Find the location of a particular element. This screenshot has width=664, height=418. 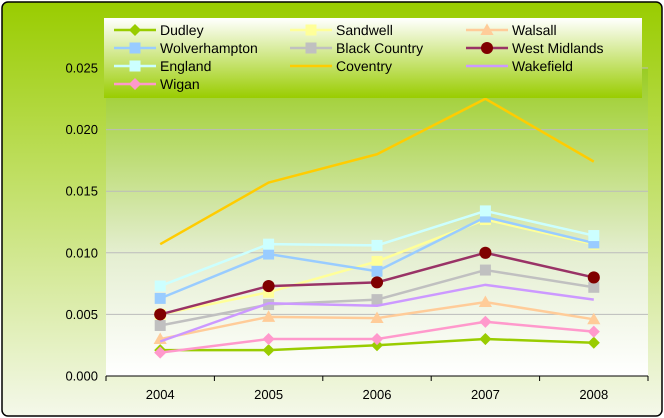

y-tick-label: 0.020 is located at coordinates (81, 130).